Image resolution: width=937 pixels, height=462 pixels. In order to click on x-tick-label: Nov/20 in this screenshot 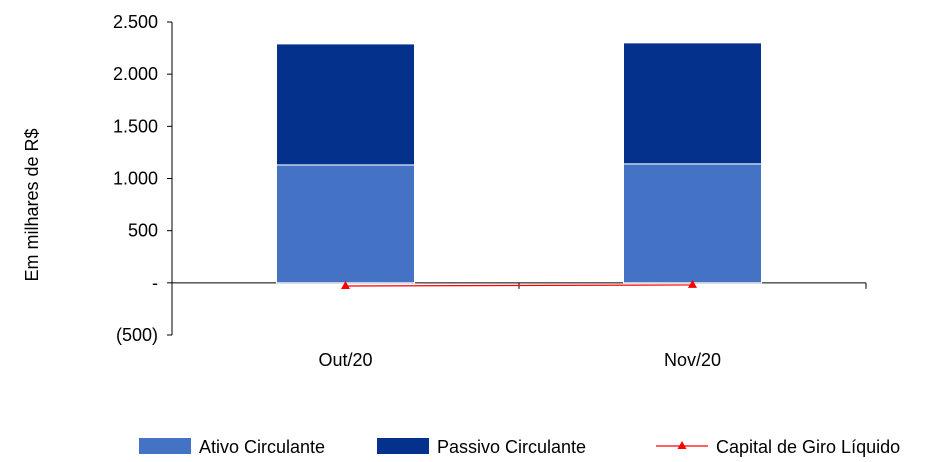, I will do `click(692, 360)`.